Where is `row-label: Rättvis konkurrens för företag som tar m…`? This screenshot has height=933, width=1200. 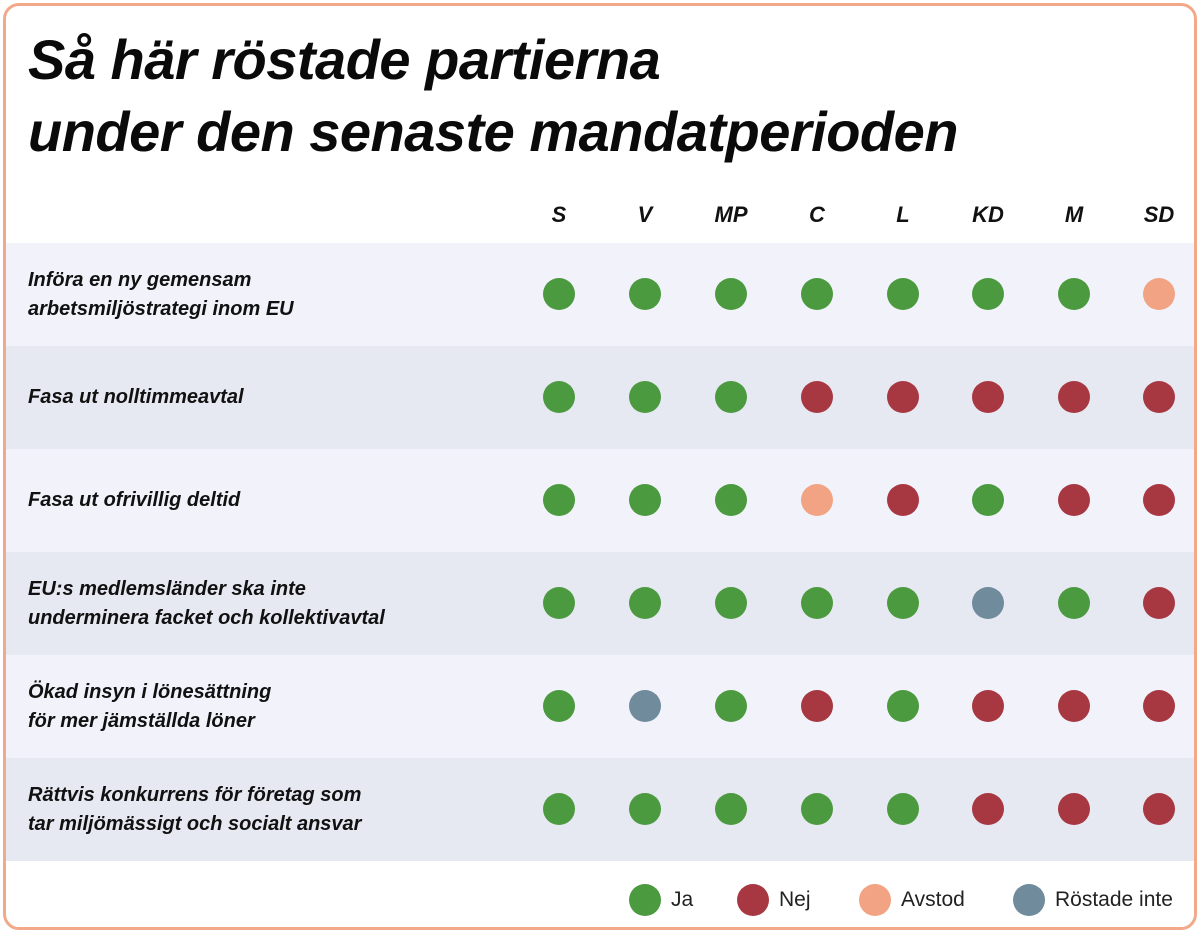
row-label: Rättvis konkurrens för företag som tar m… is located at coordinates (263, 809).